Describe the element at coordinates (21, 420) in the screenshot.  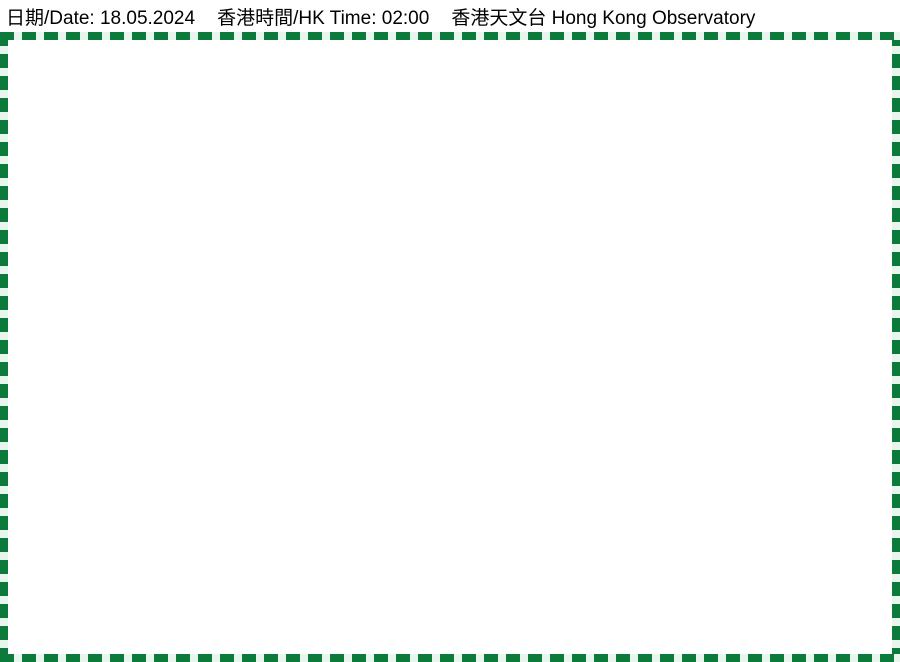
I see `isobar-label-left-1008-17: 1008` at that location.